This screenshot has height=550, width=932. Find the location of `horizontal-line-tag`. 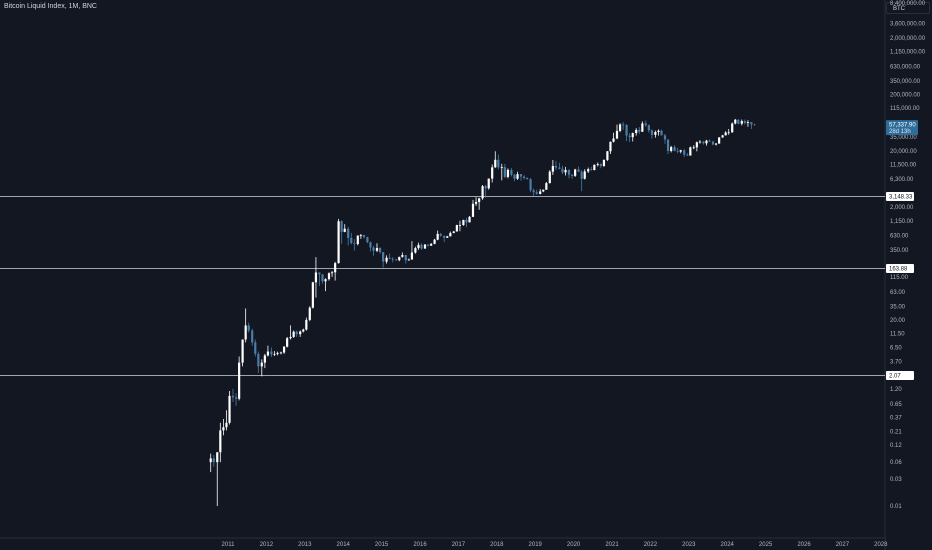

horizontal-line-tag is located at coordinates (900, 375).